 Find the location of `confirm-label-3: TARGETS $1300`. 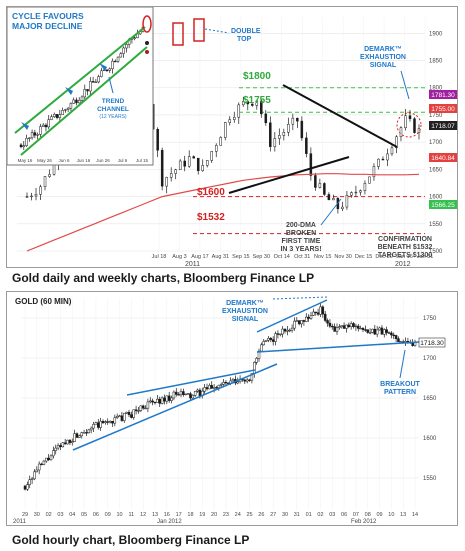

confirm-label-3: TARGETS $1300 is located at coordinates (405, 255).